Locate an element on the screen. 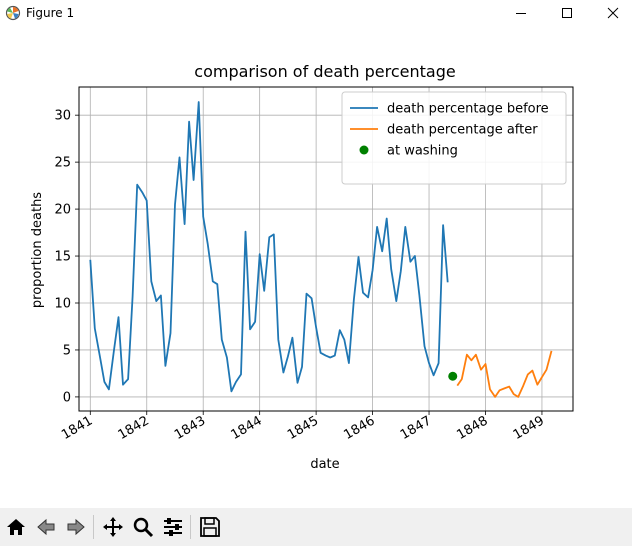 Image resolution: width=632 pixels, height=546 pixels. x-tick-label: 1844 is located at coordinates (247, 428).